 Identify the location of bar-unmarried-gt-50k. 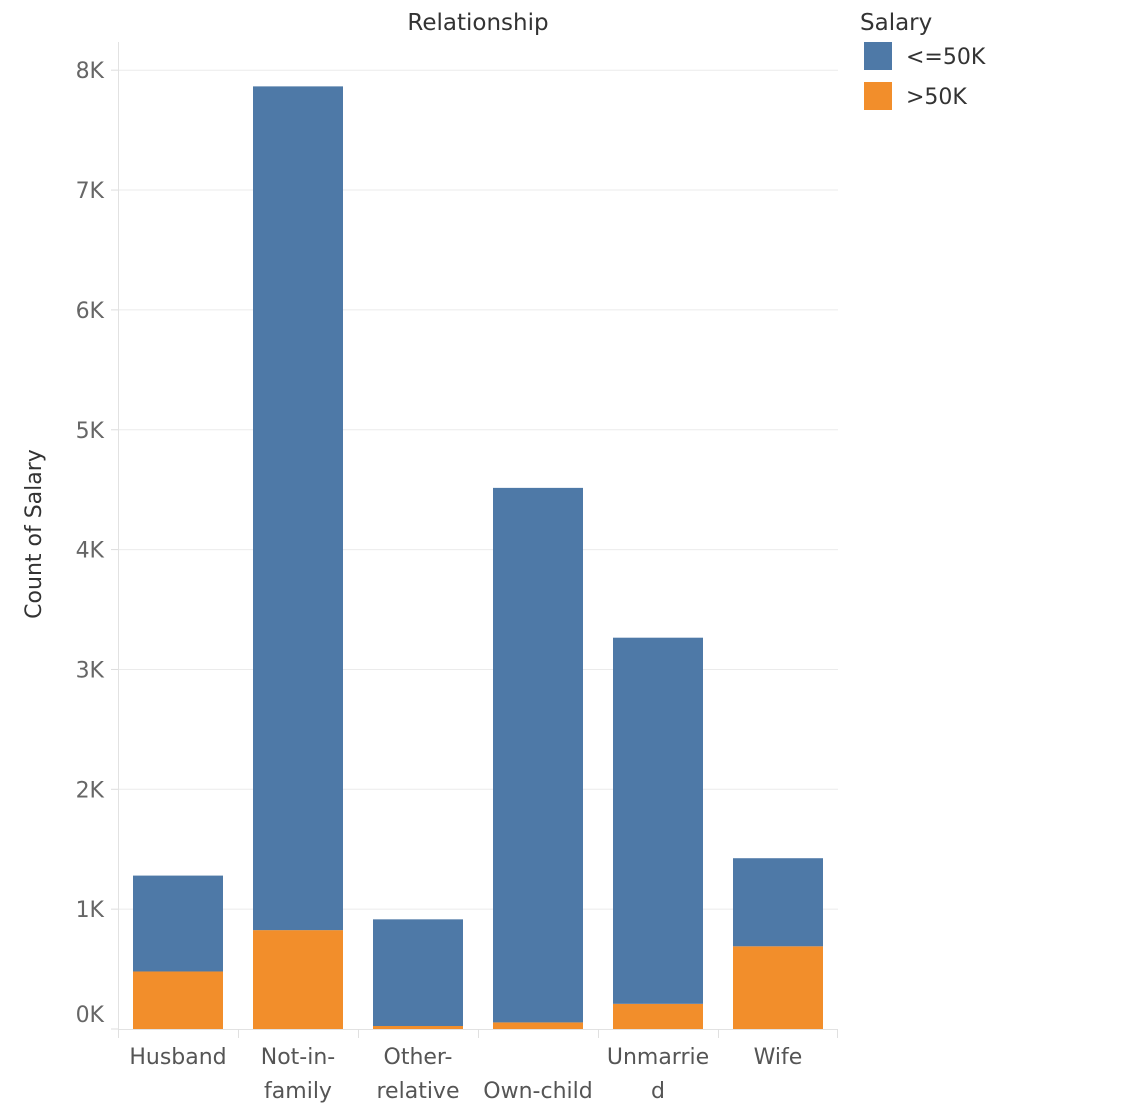
(658, 1016).